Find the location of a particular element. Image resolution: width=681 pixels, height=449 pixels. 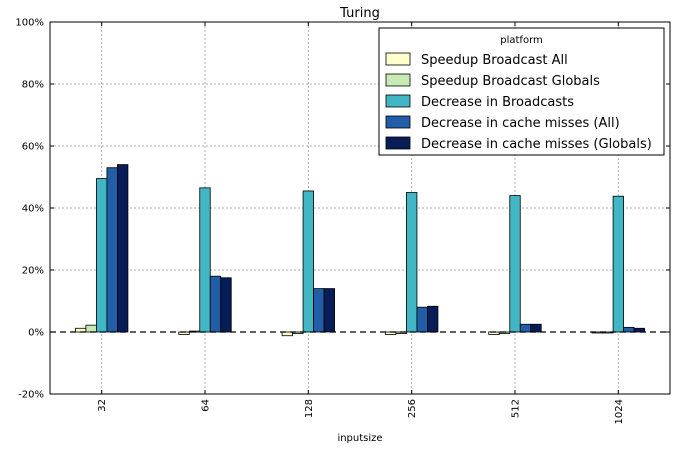

y-tick-label: 100% is located at coordinates (29, 23).